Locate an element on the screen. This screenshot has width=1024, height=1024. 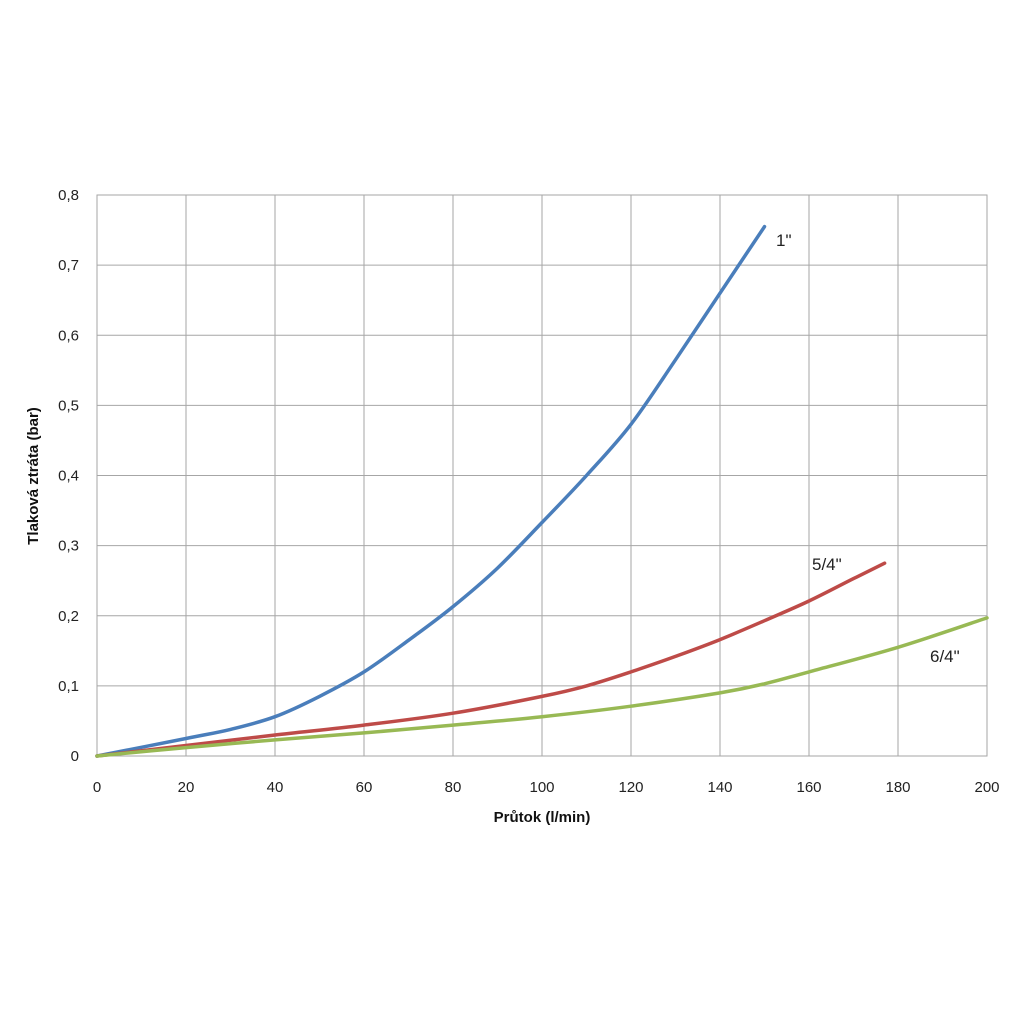
y-tick-label-4: 0,4 is located at coordinates (68, 476).